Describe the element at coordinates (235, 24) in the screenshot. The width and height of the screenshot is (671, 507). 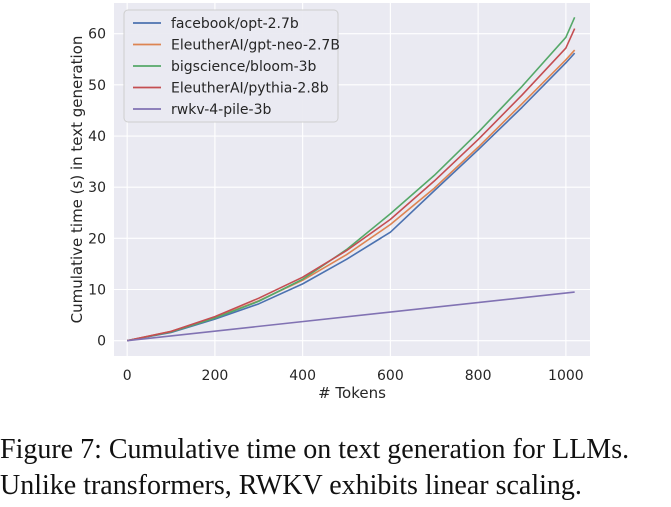
I see `legend-label: facebook/opt-2.7b` at that location.